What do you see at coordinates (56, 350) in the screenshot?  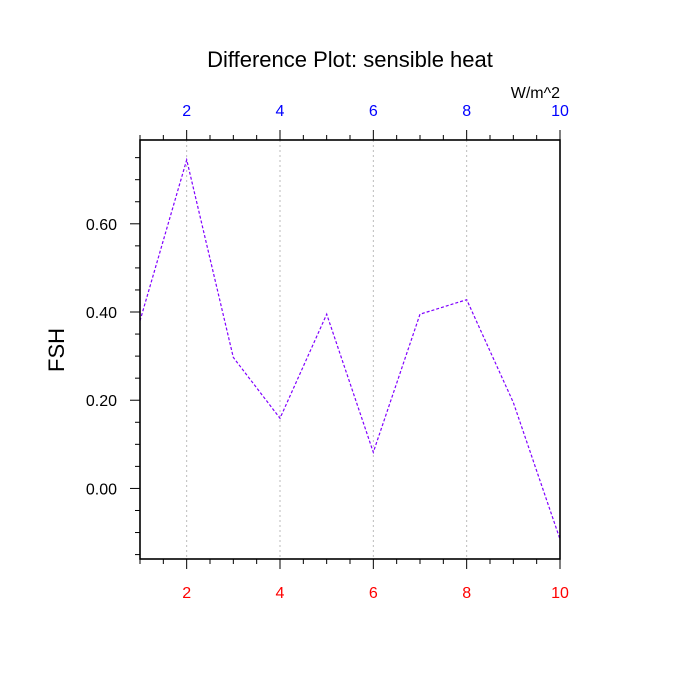 I see `y-axis-label: FSH` at bounding box center [56, 350].